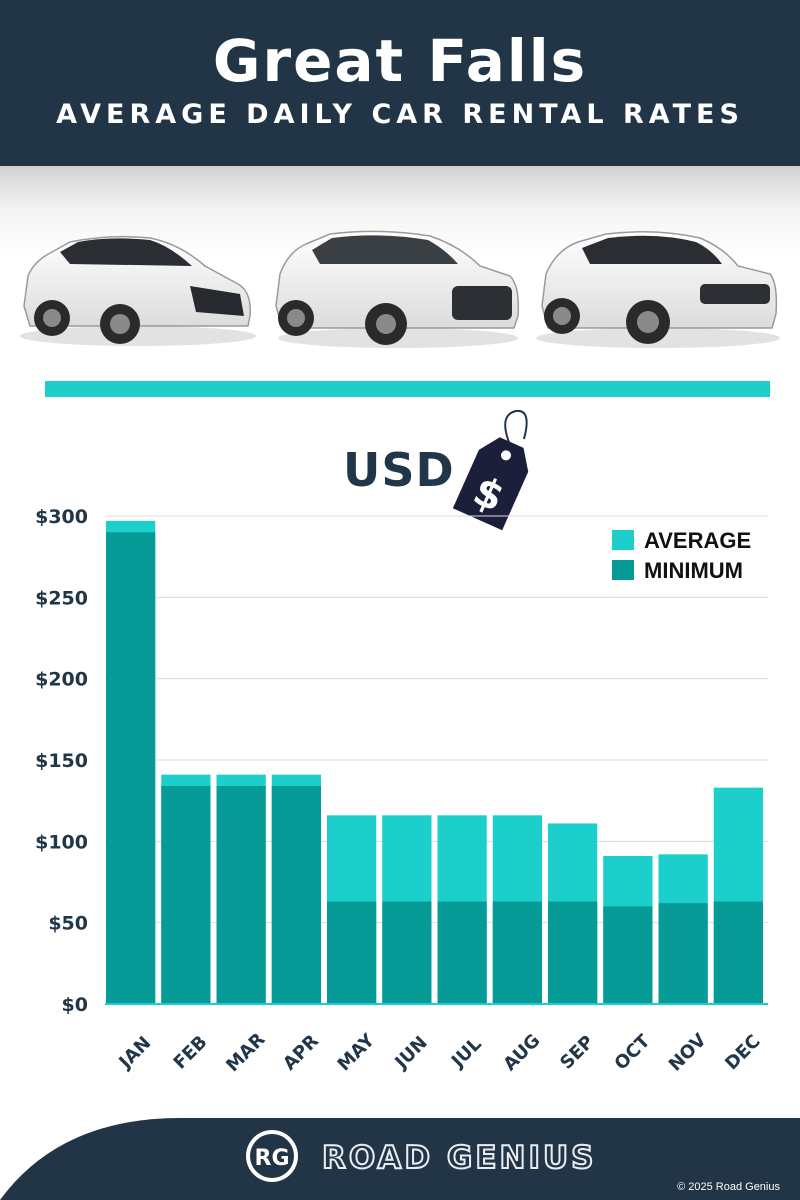 This screenshot has width=800, height=1200. Describe the element at coordinates (465, 1053) in the screenshot. I see `x-tick-label: JUL` at that location.